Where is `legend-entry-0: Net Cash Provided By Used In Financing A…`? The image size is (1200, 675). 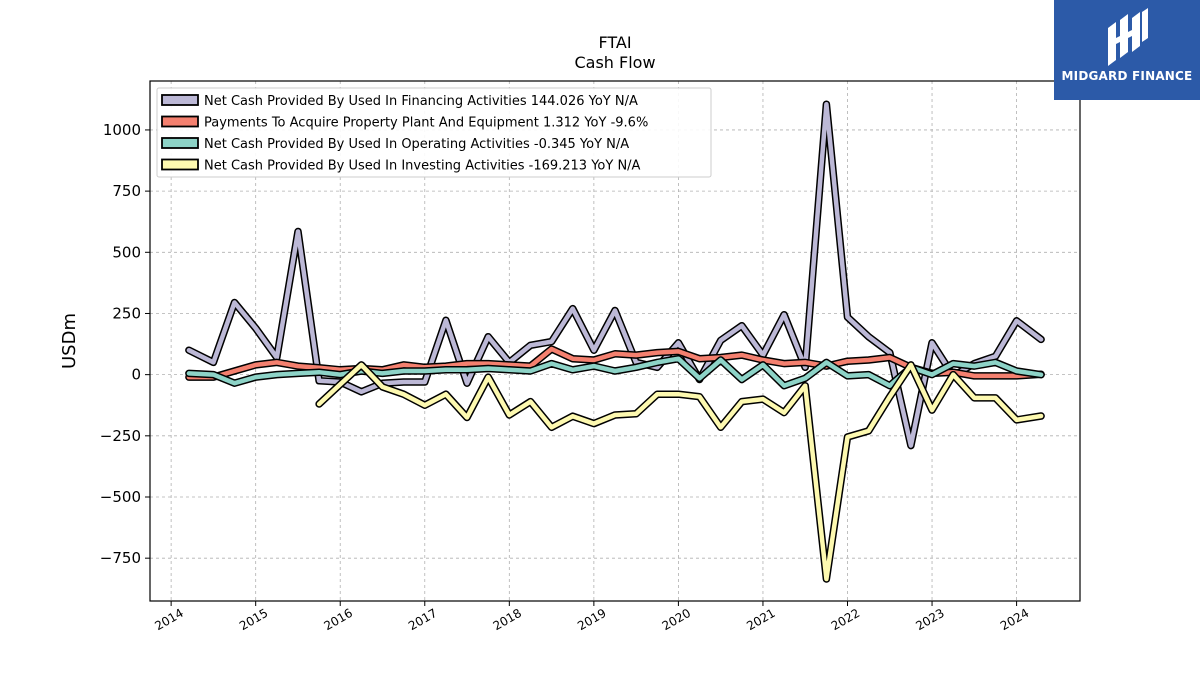 legend-entry-0: Net Cash Provided By Used In Financing A… is located at coordinates (421, 101).